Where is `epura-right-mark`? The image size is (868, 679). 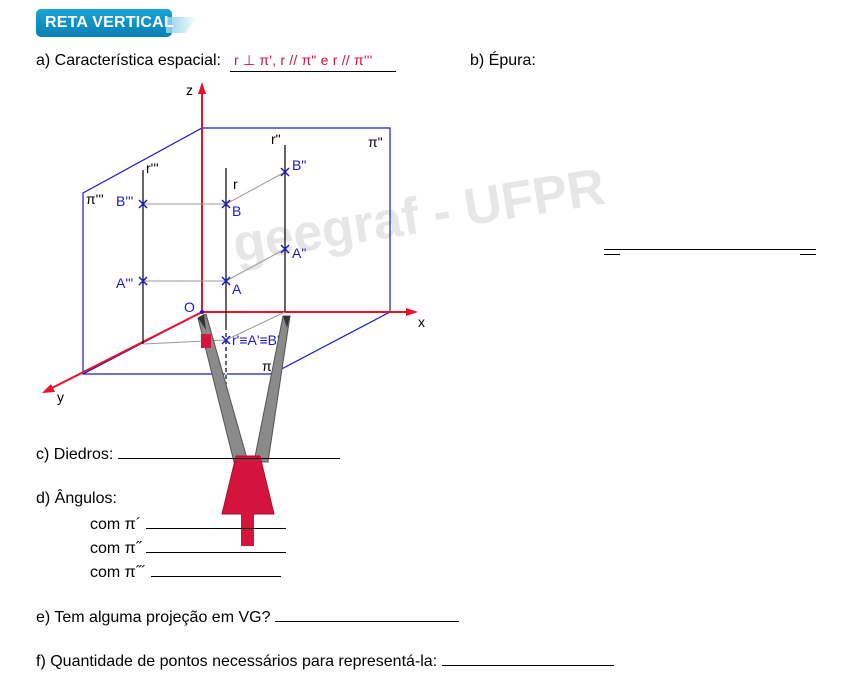 epura-right-mark is located at coordinates (808, 254).